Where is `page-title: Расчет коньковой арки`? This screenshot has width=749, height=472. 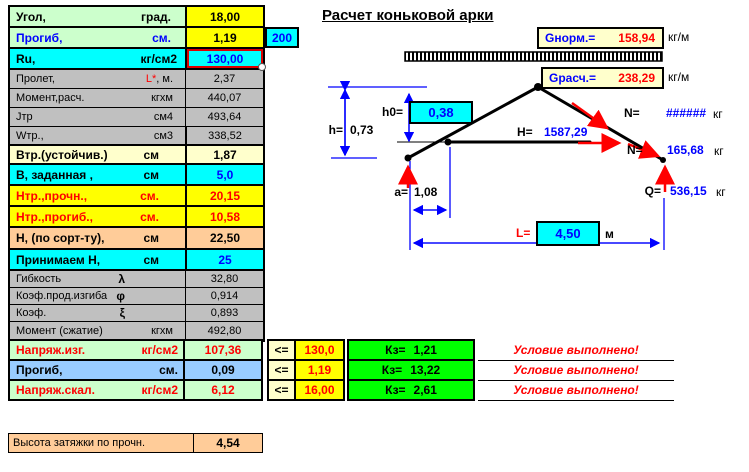
page-title: Расчет коньковой арки is located at coordinates (408, 15).